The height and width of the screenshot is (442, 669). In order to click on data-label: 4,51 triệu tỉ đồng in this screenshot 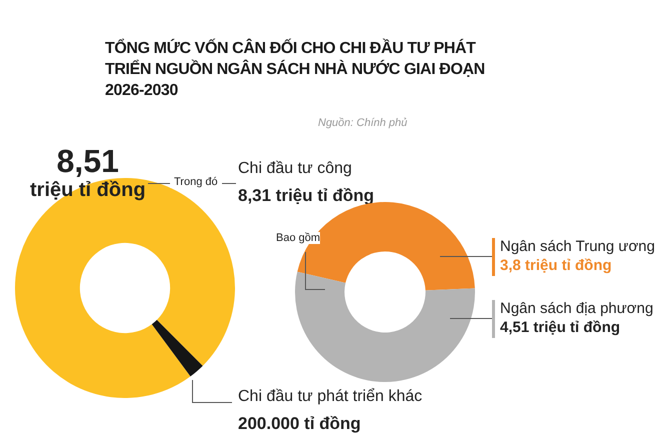, I will do `click(560, 327)`.